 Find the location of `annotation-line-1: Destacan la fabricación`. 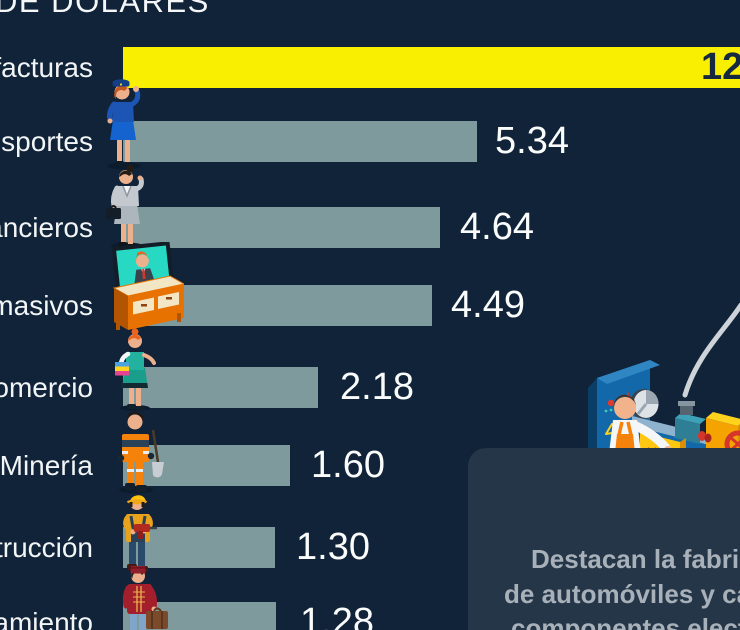

annotation-line-1: Destacan la fabricación is located at coordinates (635, 559).